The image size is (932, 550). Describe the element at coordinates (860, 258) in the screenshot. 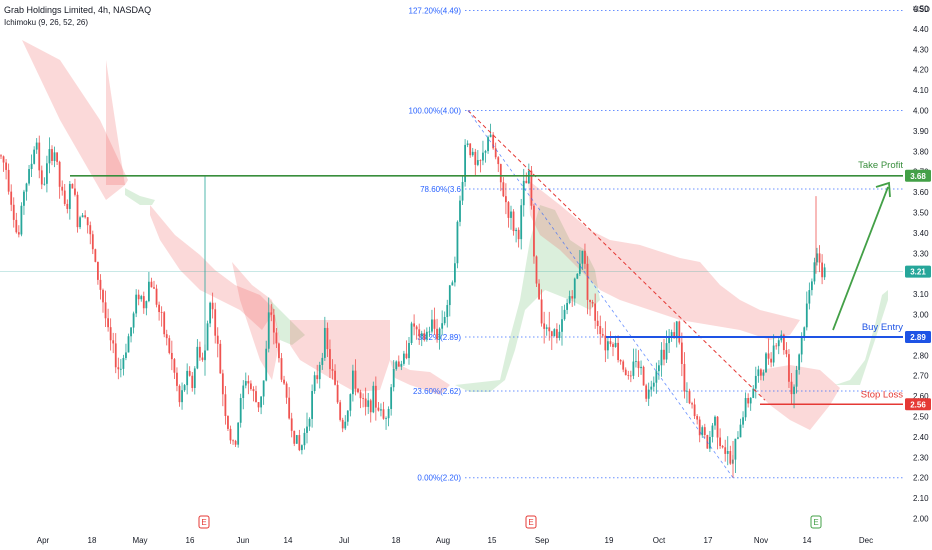

I see `target-arrow` at that location.